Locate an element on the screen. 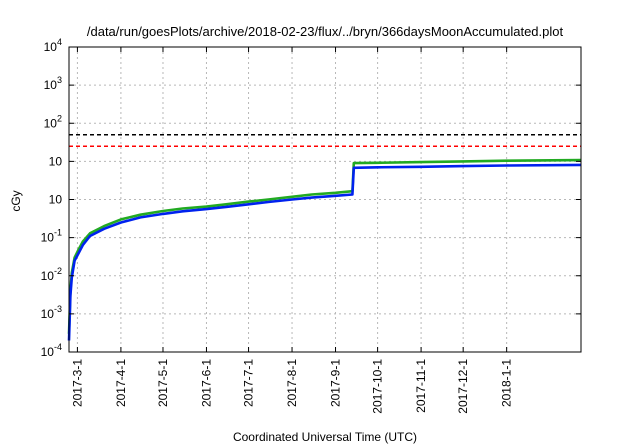  x-tick-label: 2017-11-1 is located at coordinates (421, 386).